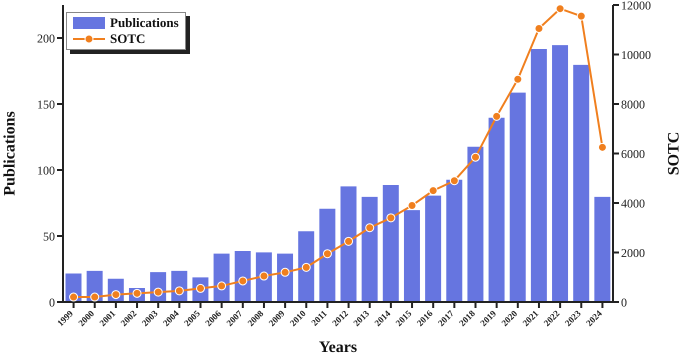 The width and height of the screenshot is (685, 360). Describe the element at coordinates (10, 153) in the screenshot. I see `y-axis-title: Publications` at that location.